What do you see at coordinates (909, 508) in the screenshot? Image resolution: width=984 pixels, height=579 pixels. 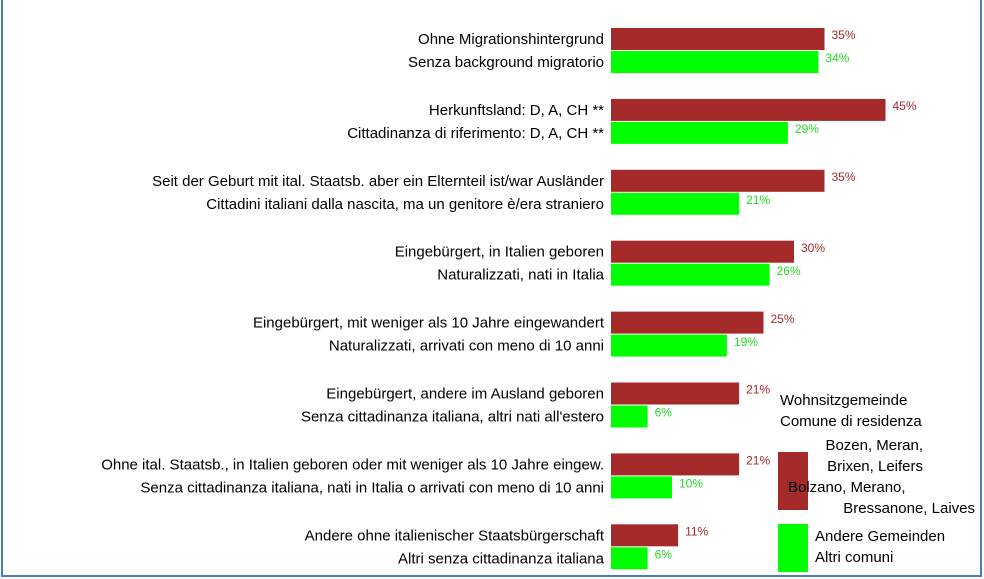 I see `legend-label: Bressanone, Laives` at bounding box center [909, 508].